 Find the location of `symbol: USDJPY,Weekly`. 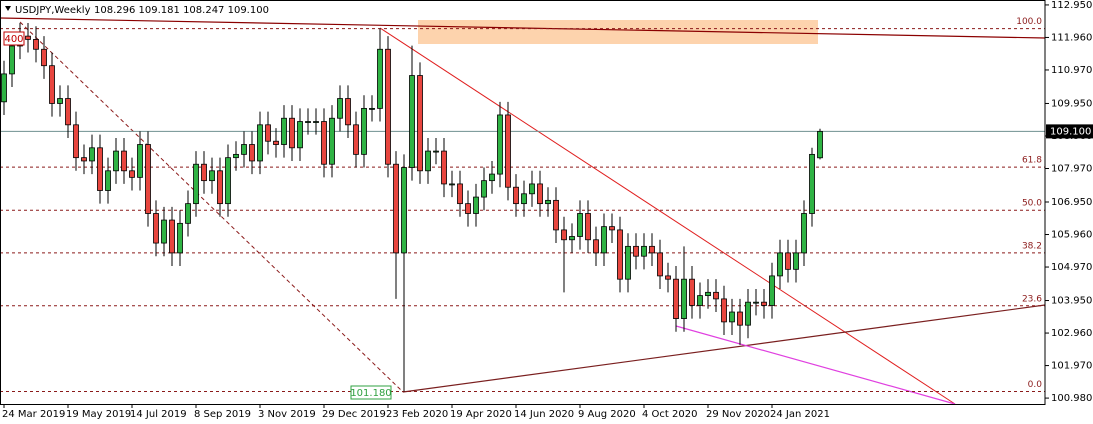

symbol: USDJPY,Weekly is located at coordinates (53, 10).